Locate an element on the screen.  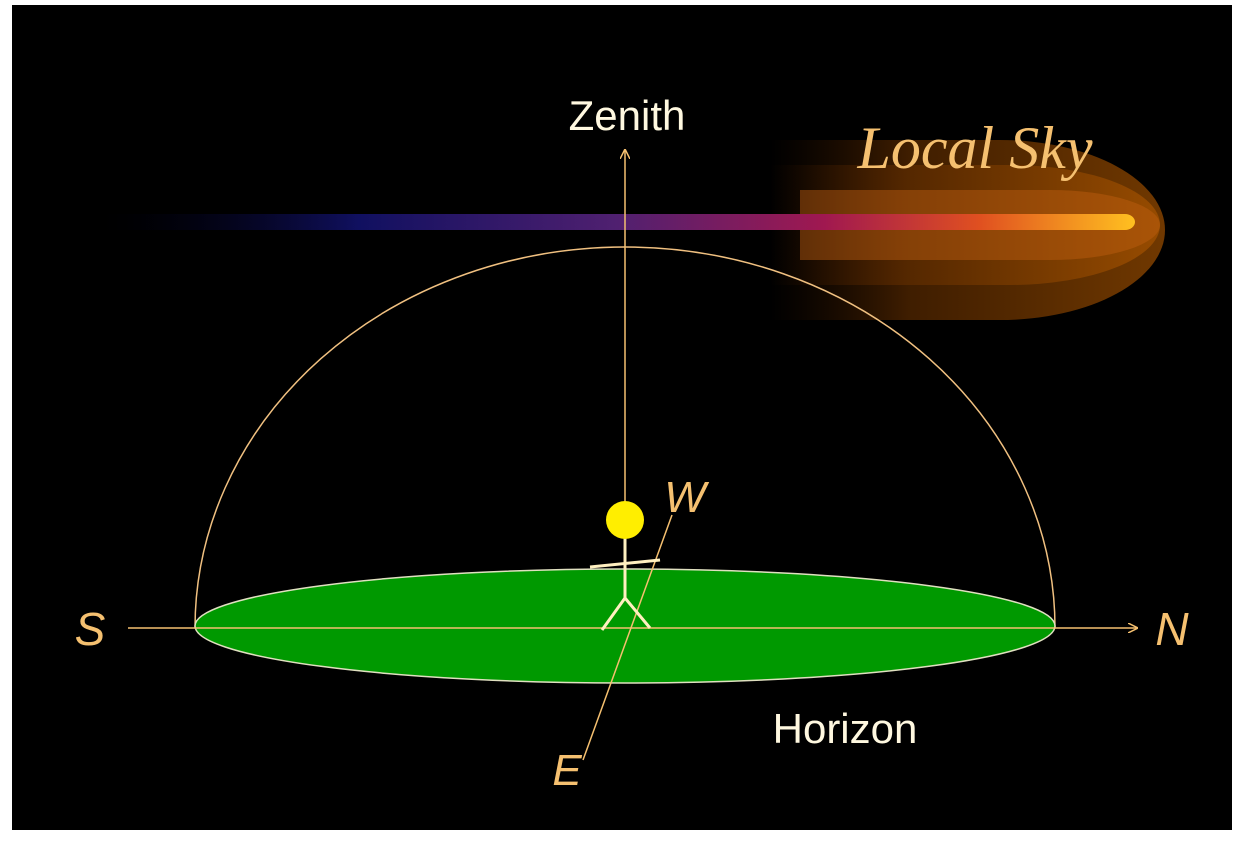
observer-head is located at coordinates (625, 520).